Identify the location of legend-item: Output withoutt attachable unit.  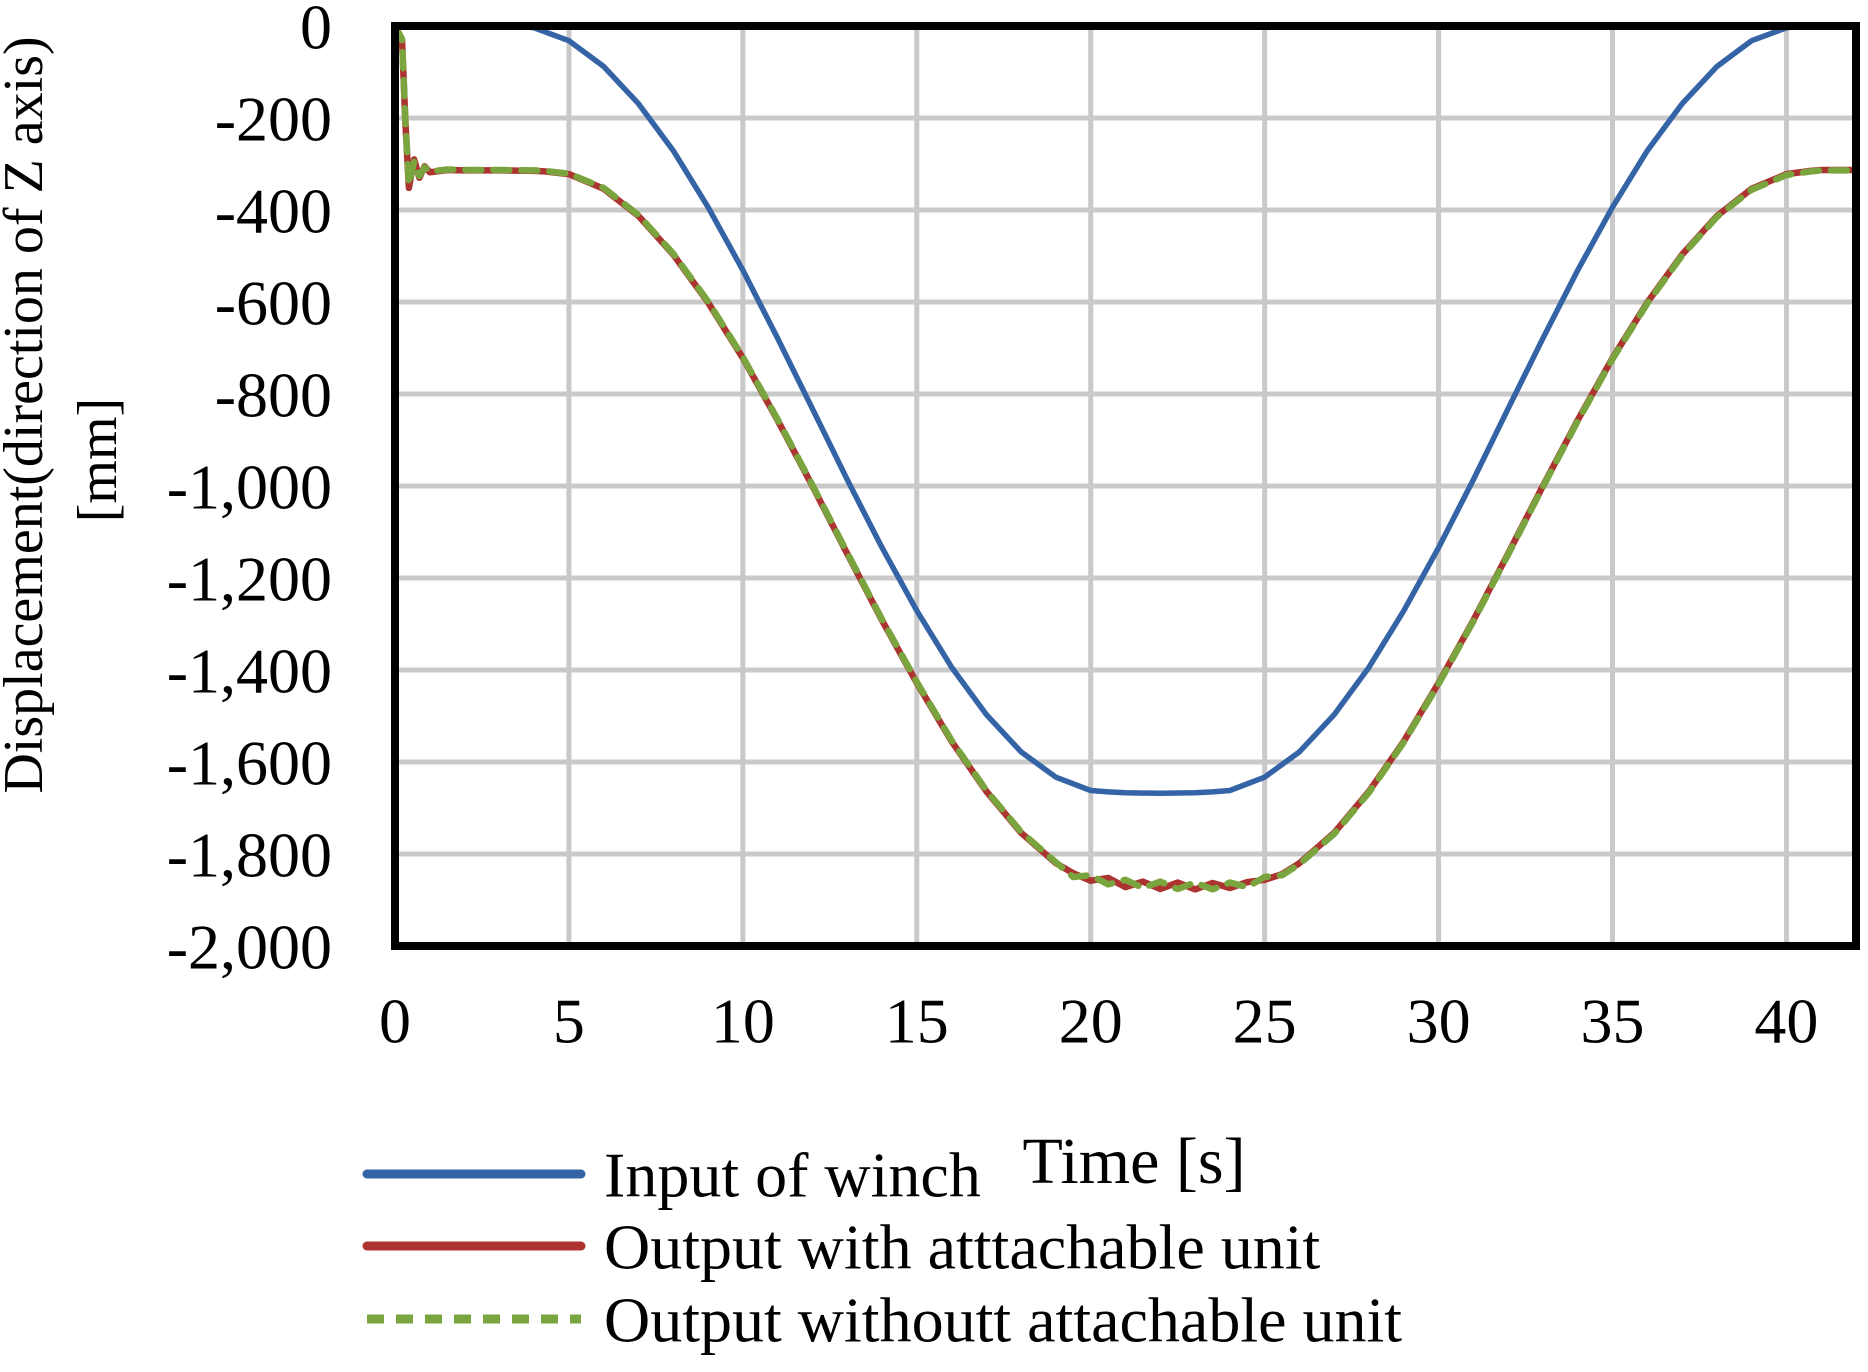
(884, 1319).